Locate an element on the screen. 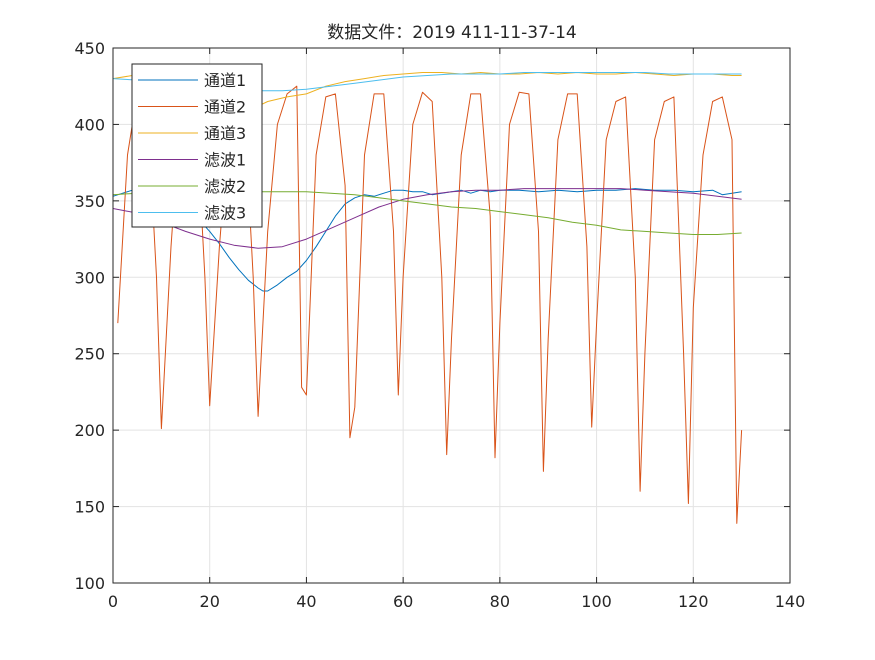  x-tick-label: 100 is located at coordinates (596, 601).